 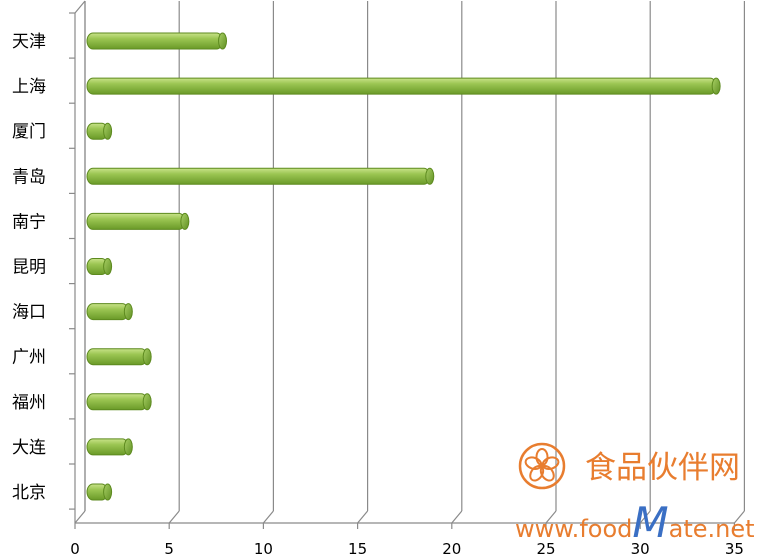 I want to click on category-label: 昆明, so click(x=29, y=268).